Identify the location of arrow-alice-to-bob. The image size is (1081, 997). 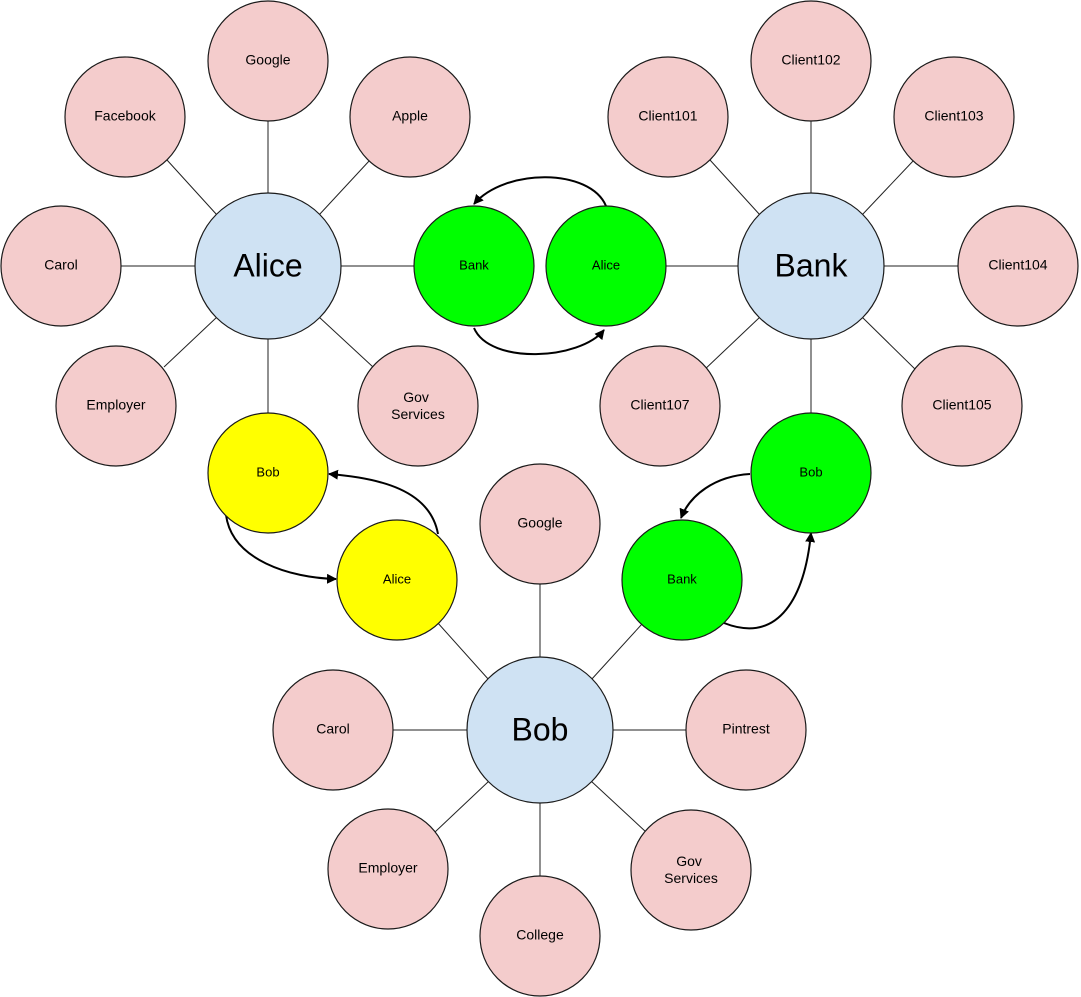
(383, 502).